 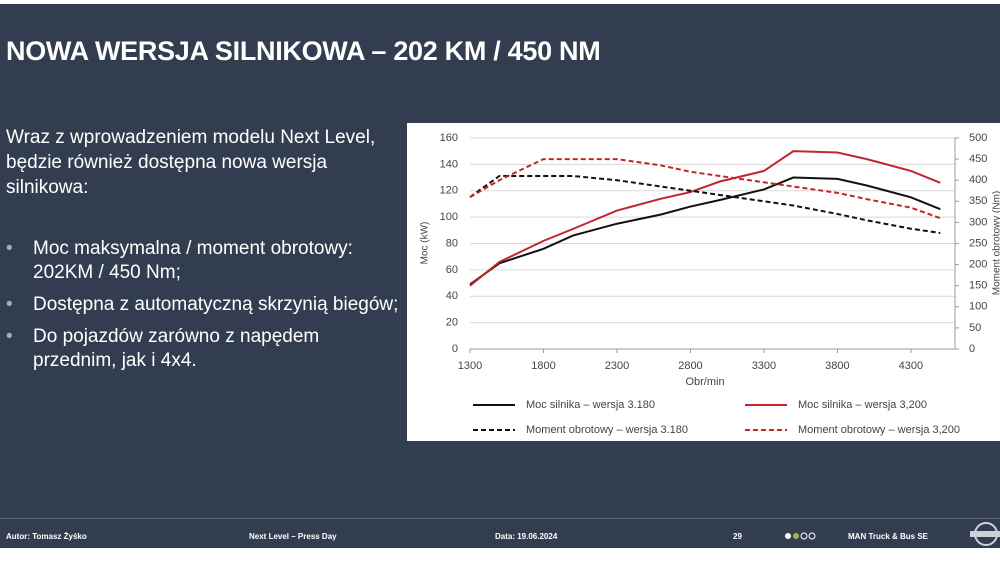 What do you see at coordinates (452, 270) in the screenshot?
I see `y-tick-label: 60` at bounding box center [452, 270].